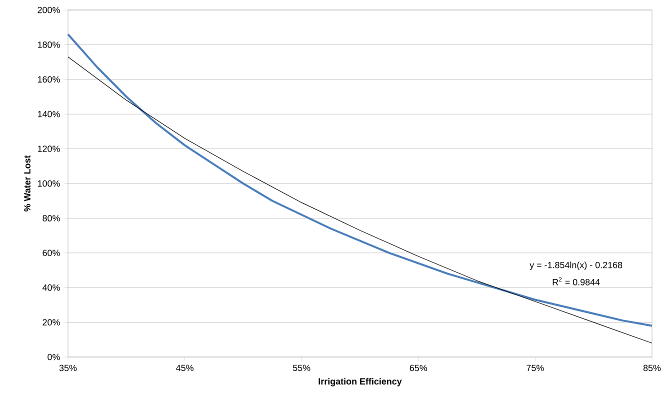  I want to click on y-tick-label: 140%, so click(49, 114).